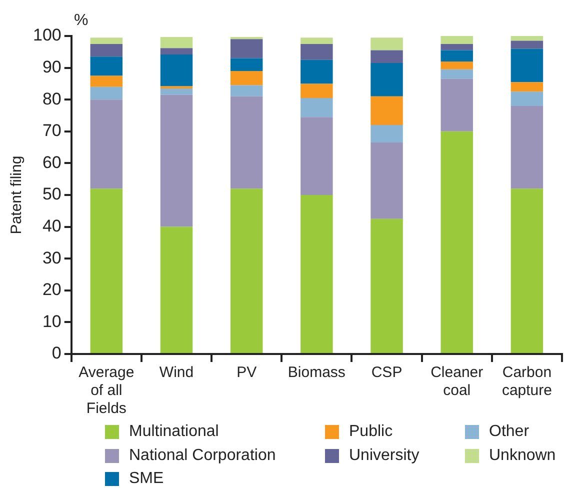 The width and height of the screenshot is (564, 489). What do you see at coordinates (47, 35) in the screenshot?
I see `y-tick-label: 100` at bounding box center [47, 35].